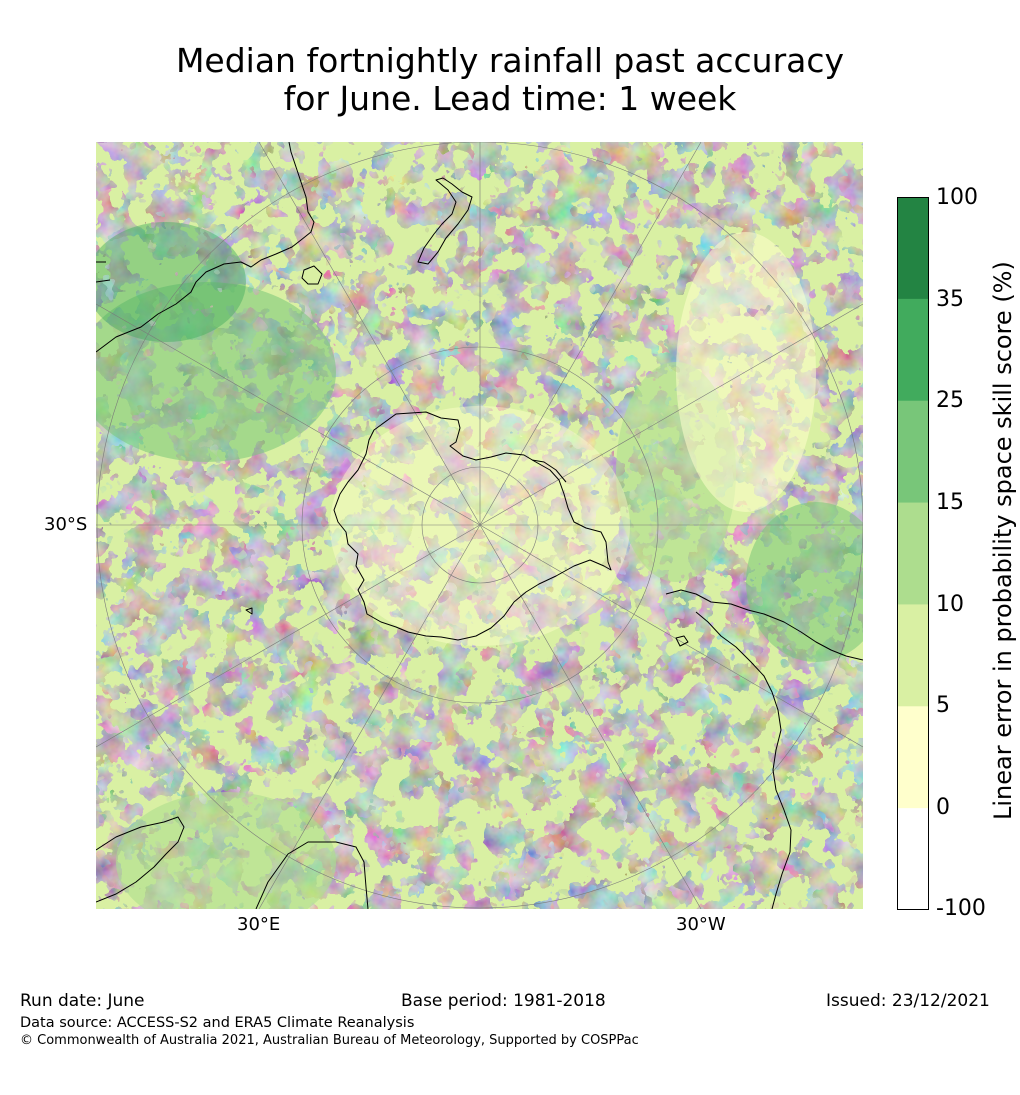 Image resolution: width=1020 pixels, height=1095 pixels. I want to click on coastline-africa, so click(232, 862).